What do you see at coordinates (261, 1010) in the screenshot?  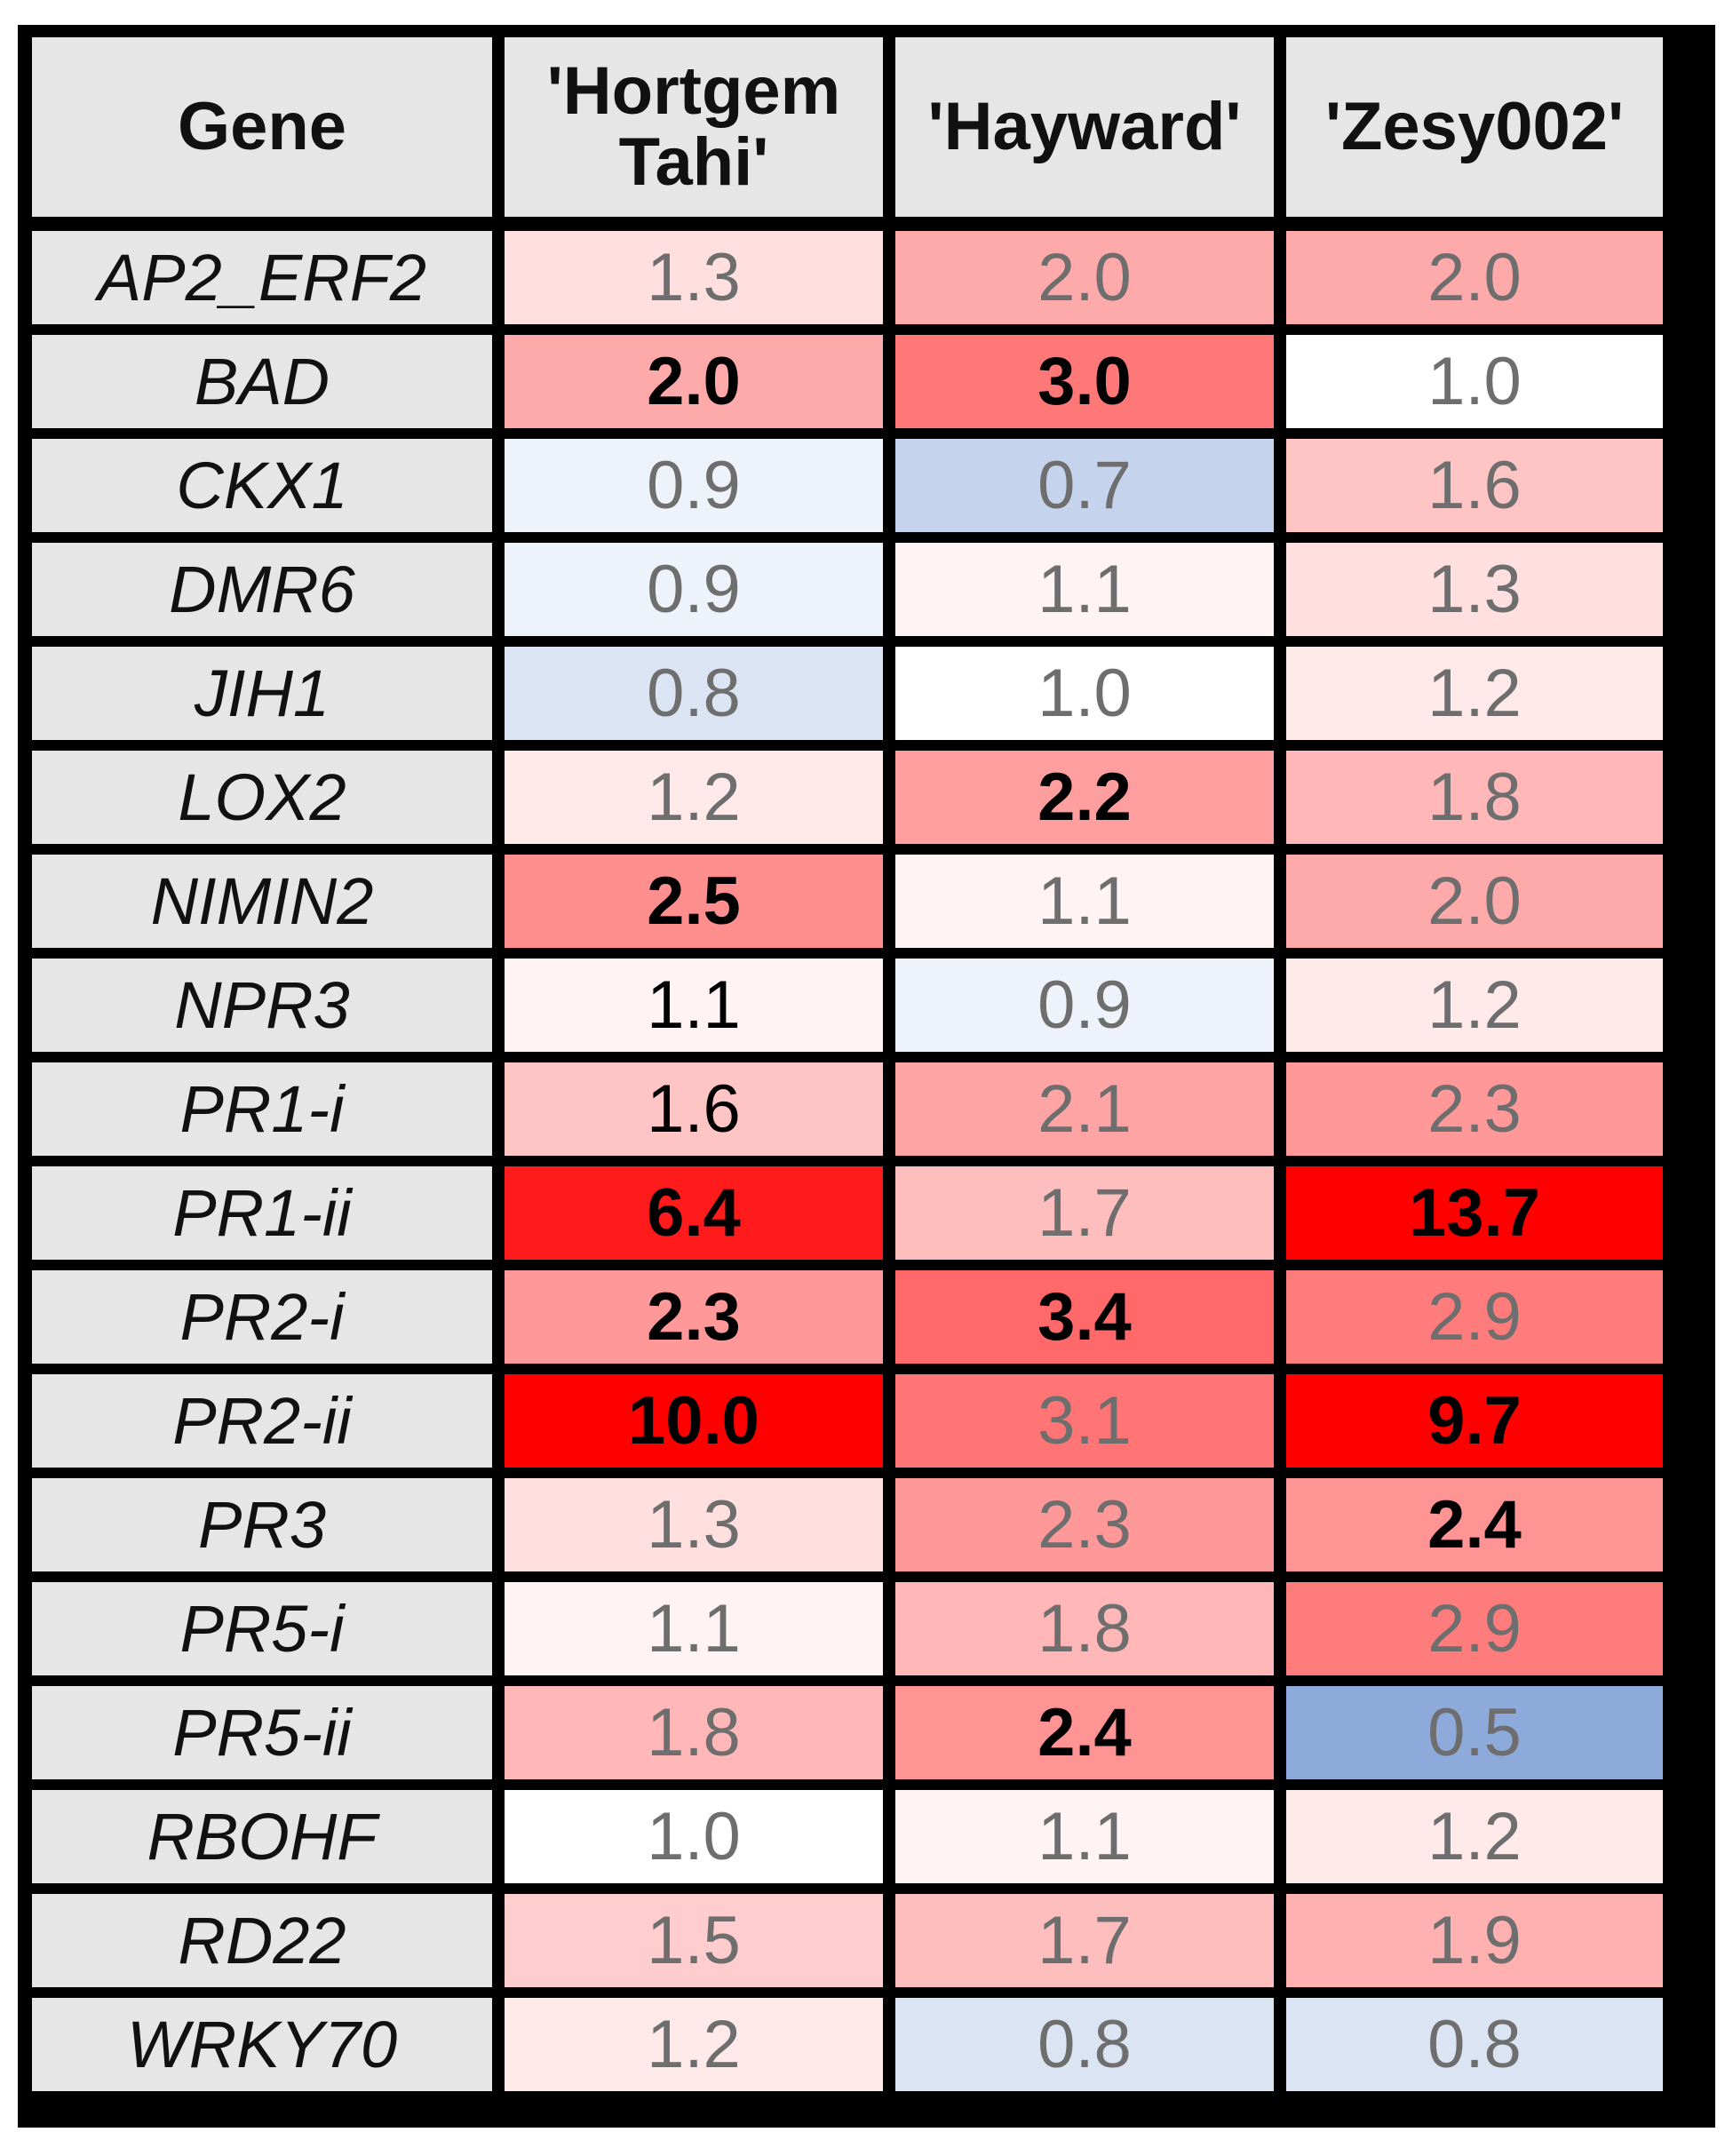 I see `gene-name-cell: NPR3` at bounding box center [261, 1010].